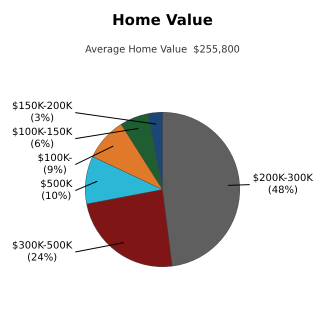  I want to click on slice-label: $500K, so click(56, 184).